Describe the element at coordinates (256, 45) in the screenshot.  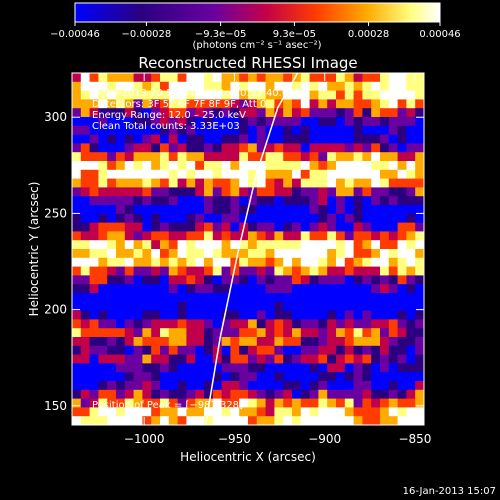
I see `colorbar-unit-label: (photons cm⁻² s⁻¹ asec⁻²)` at that location.